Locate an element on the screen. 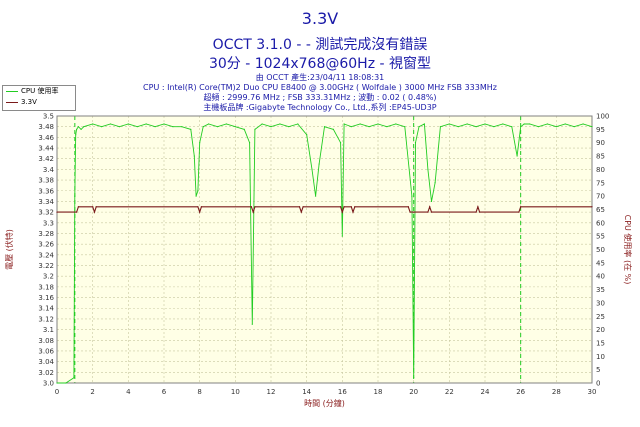 The width and height of the screenshot is (640, 427). y-left-tick-label: 3.48 is located at coordinates (46, 127).